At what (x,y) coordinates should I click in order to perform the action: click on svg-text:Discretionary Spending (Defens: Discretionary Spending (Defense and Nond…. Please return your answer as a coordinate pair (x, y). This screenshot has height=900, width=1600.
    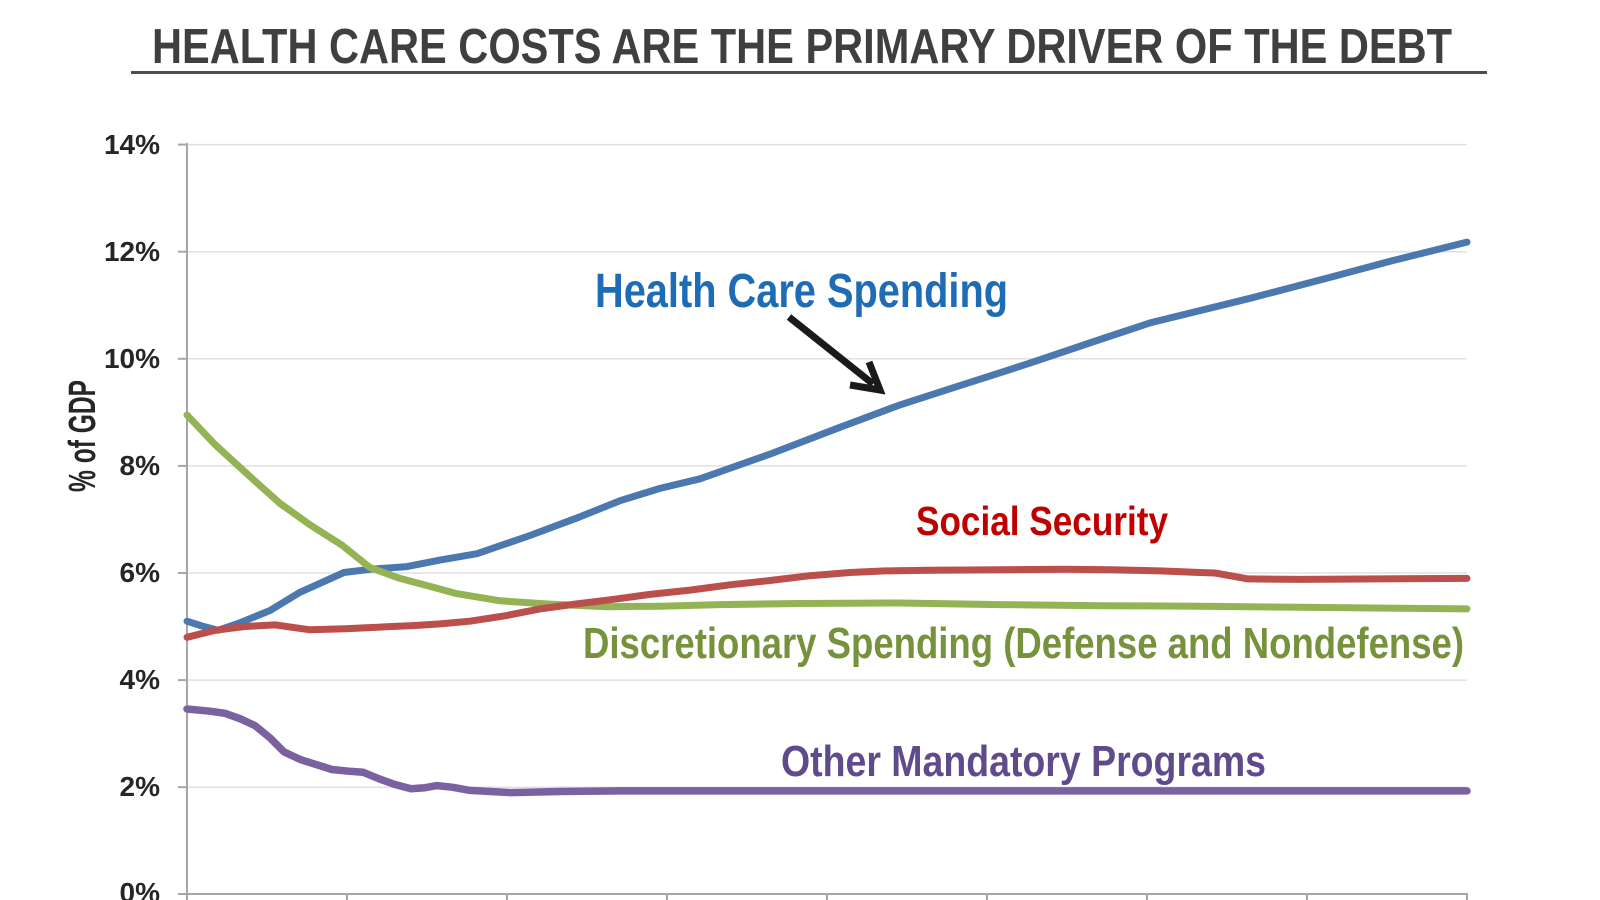
    Looking at the image, I should click on (1023, 643).